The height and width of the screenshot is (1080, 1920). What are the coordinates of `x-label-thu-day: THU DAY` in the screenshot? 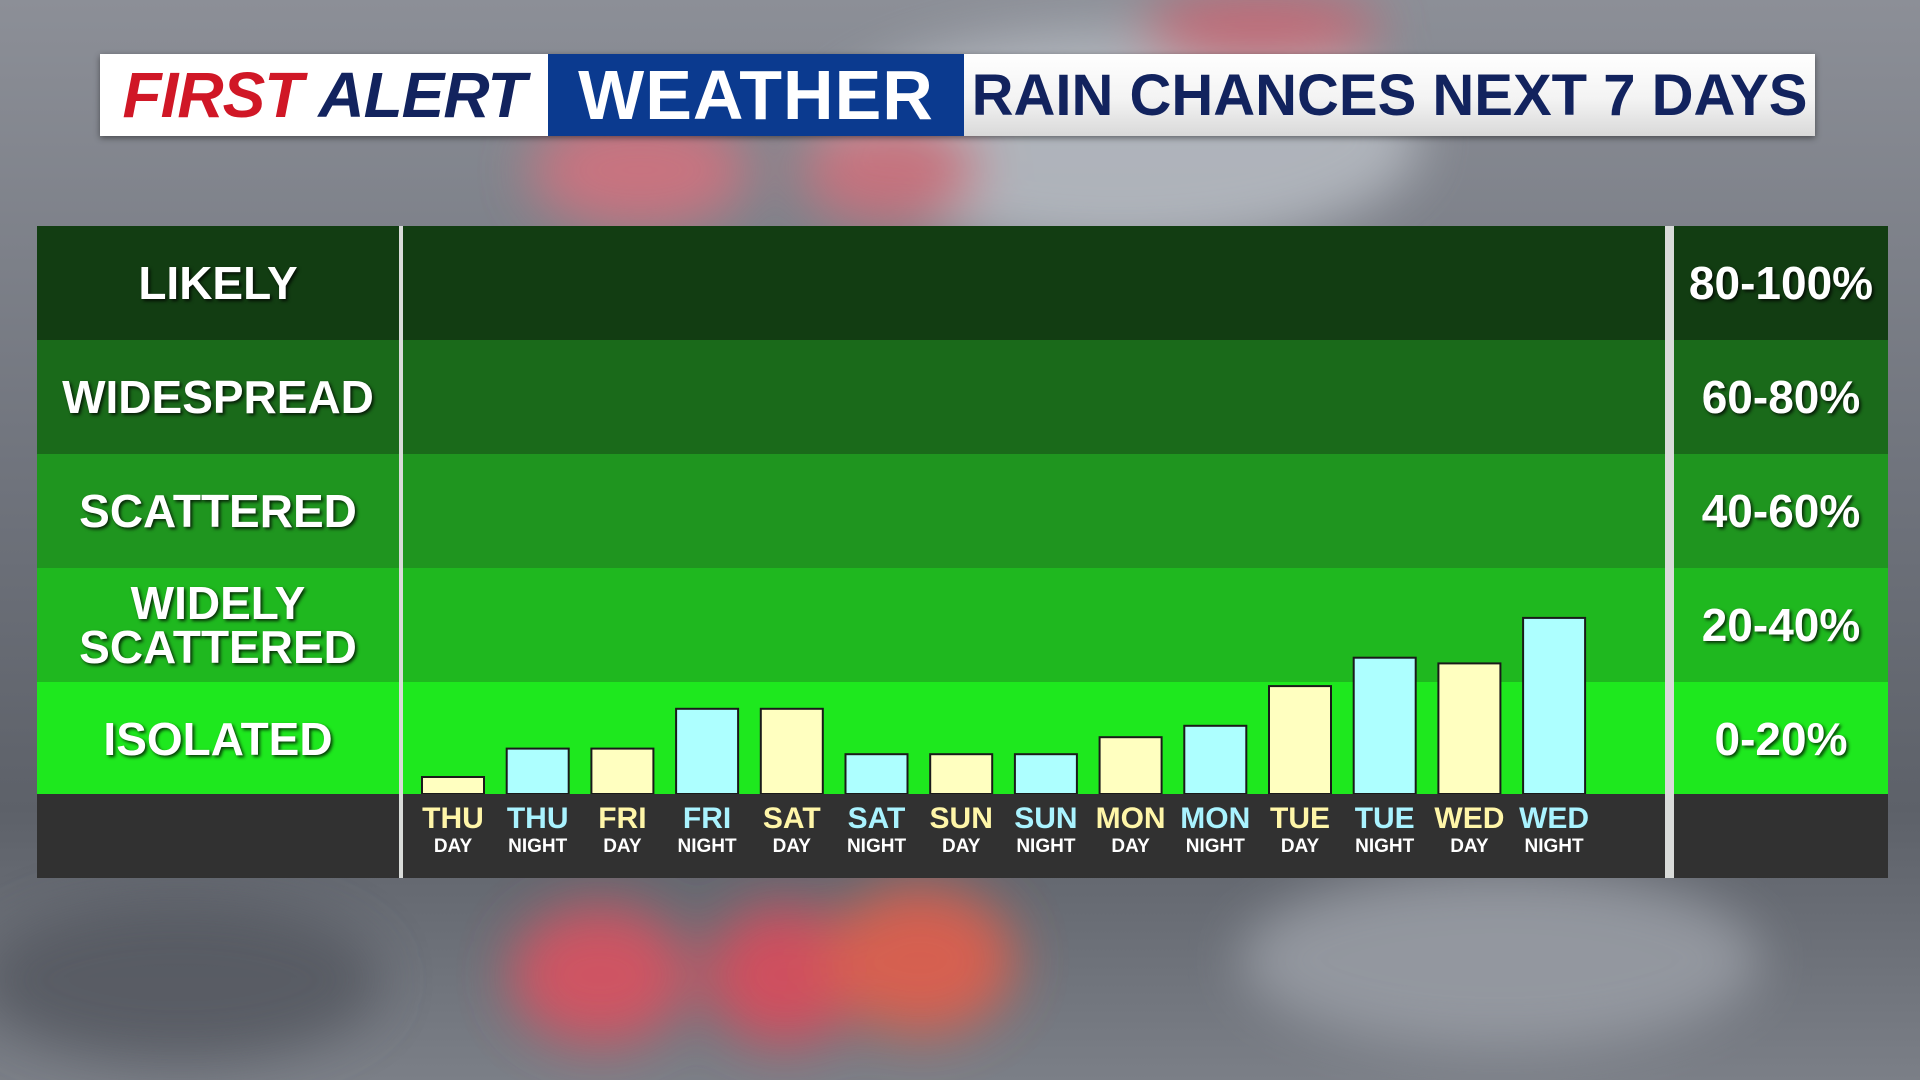 It's located at (453, 826).